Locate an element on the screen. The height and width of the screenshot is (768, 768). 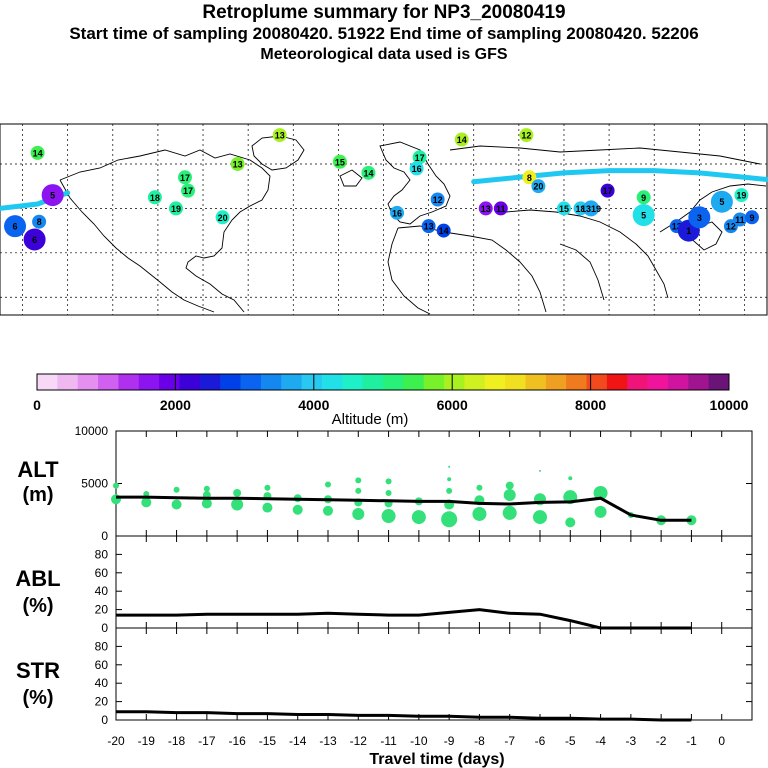
y-tick-label: 60 is located at coordinates (102, 573).